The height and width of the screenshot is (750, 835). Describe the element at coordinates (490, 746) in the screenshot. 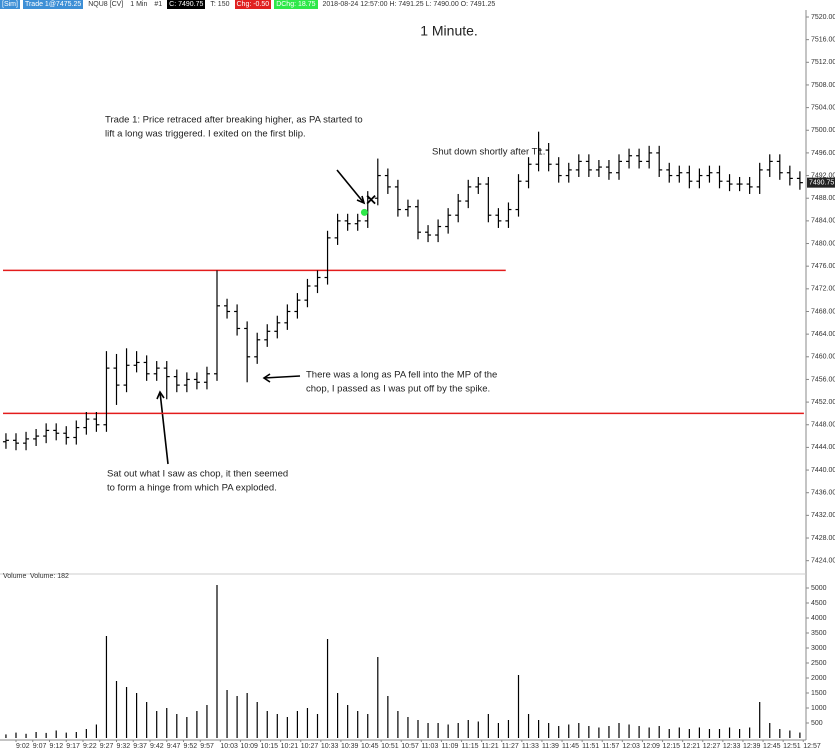

I see `x-tick-label: 11:21` at that location.